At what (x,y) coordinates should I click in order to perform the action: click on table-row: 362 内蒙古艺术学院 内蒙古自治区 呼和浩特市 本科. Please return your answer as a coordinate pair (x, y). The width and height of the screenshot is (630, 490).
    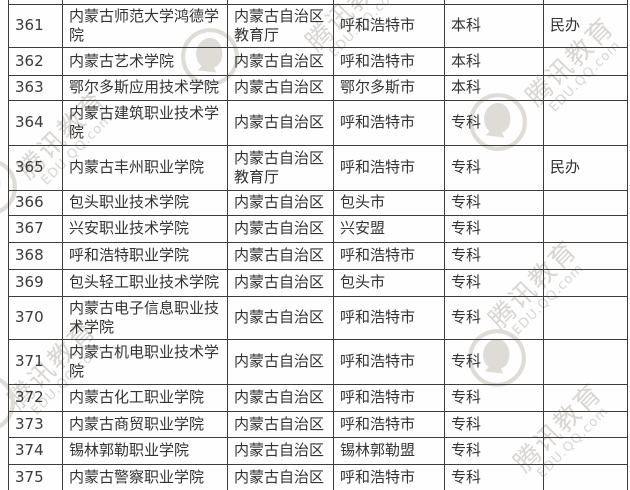
    Looking at the image, I should click on (318, 61).